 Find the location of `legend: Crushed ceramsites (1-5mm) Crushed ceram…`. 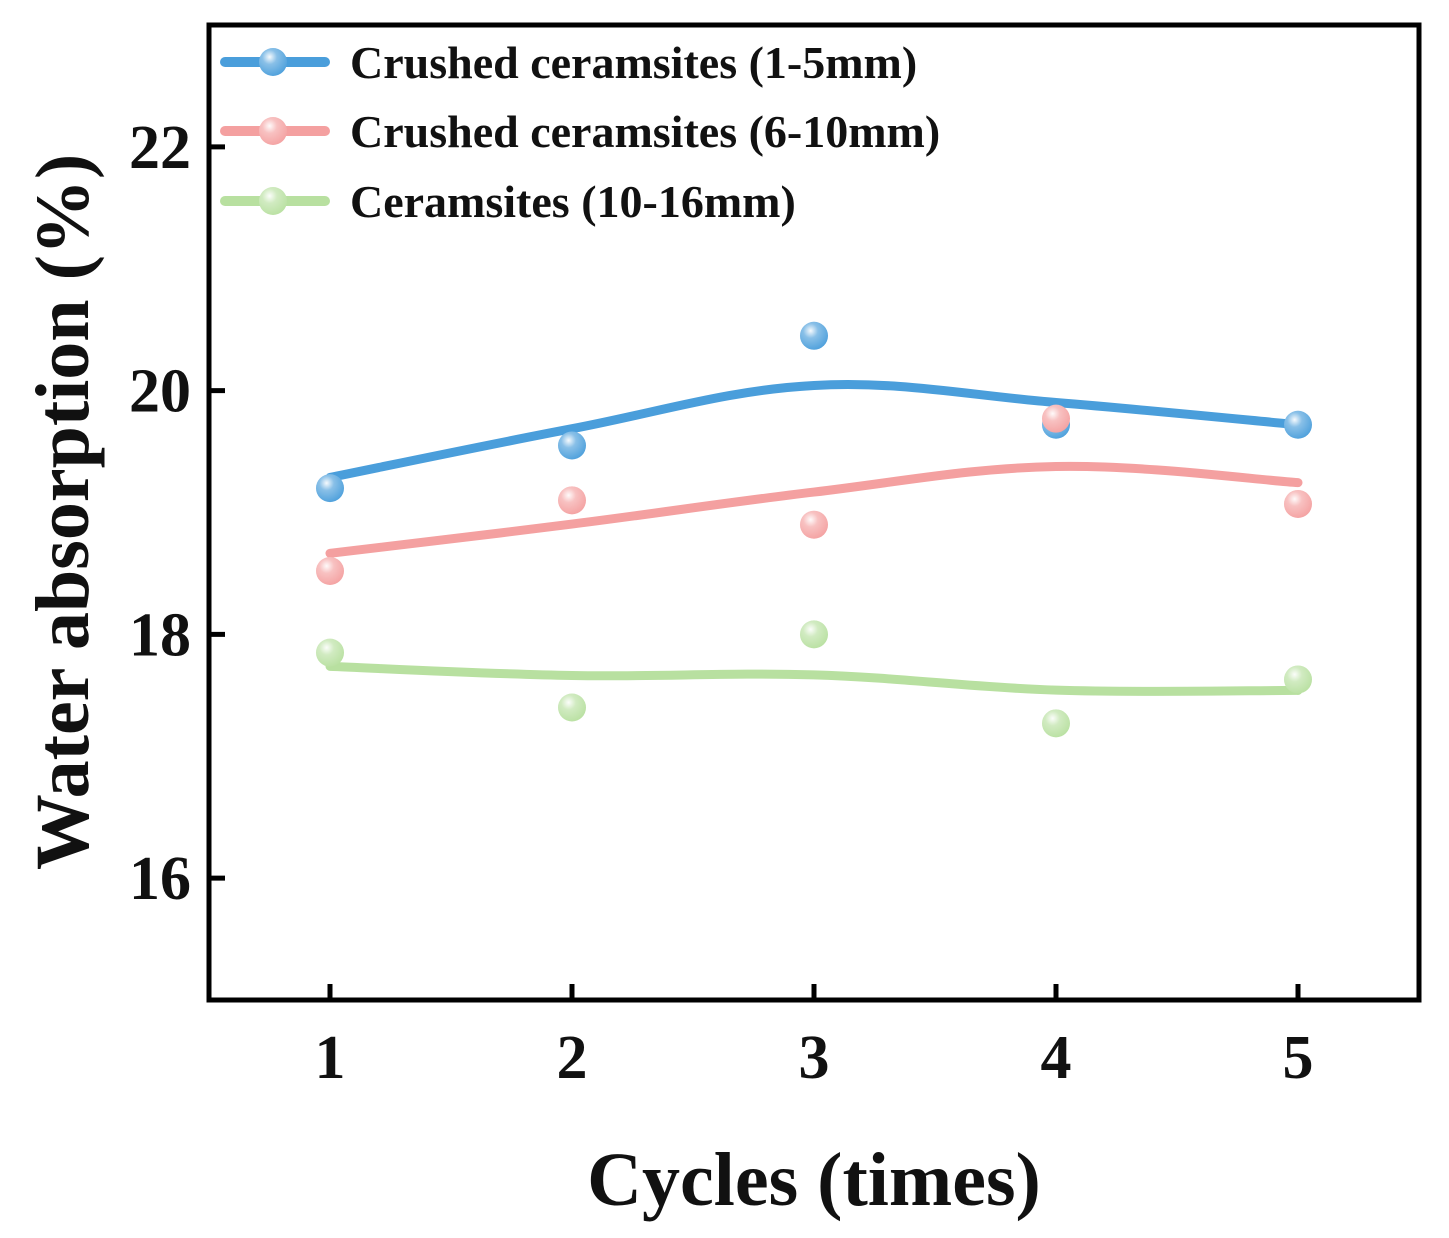

legend: Crushed ceramsites (1-5mm) Crushed ceram… is located at coordinates (580, 132).